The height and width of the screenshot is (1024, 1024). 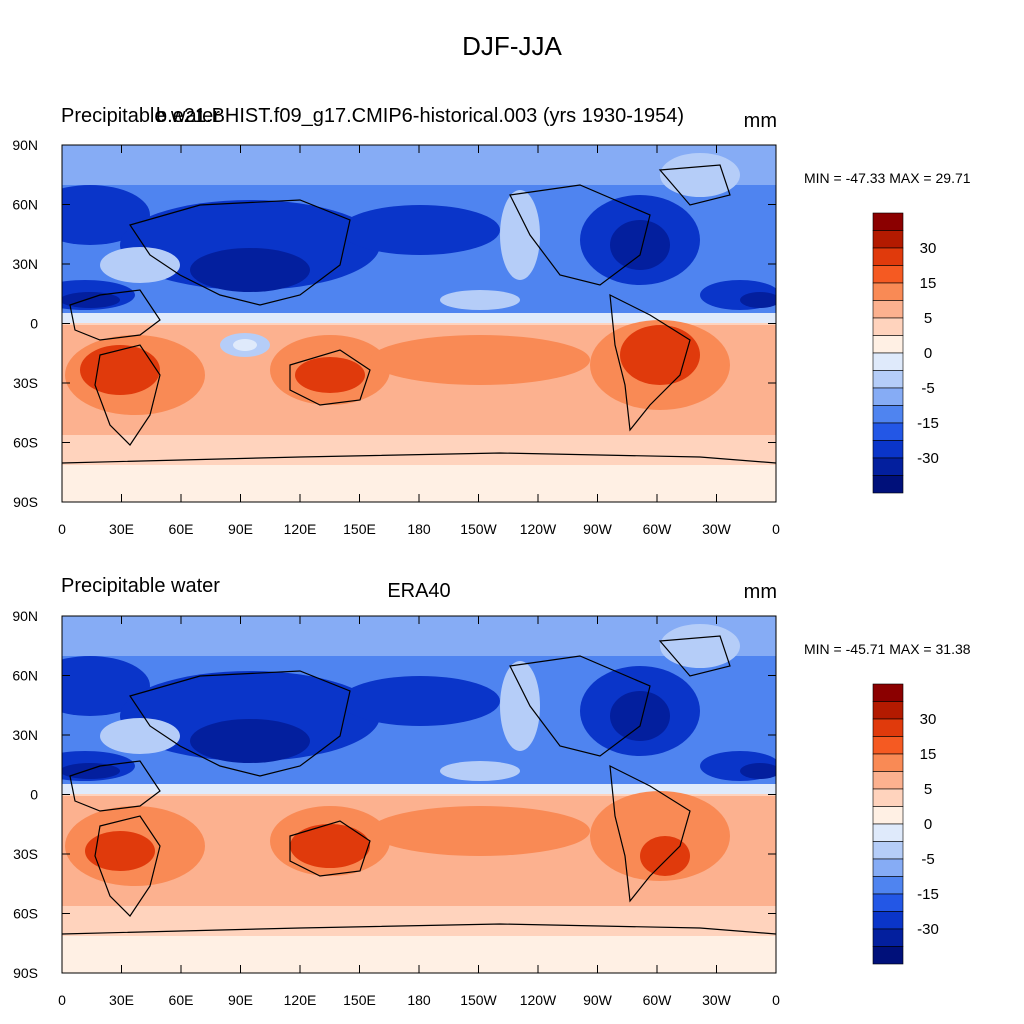 What do you see at coordinates (25, 264) in the screenshot?
I see `lat-tick-label: 30N` at bounding box center [25, 264].